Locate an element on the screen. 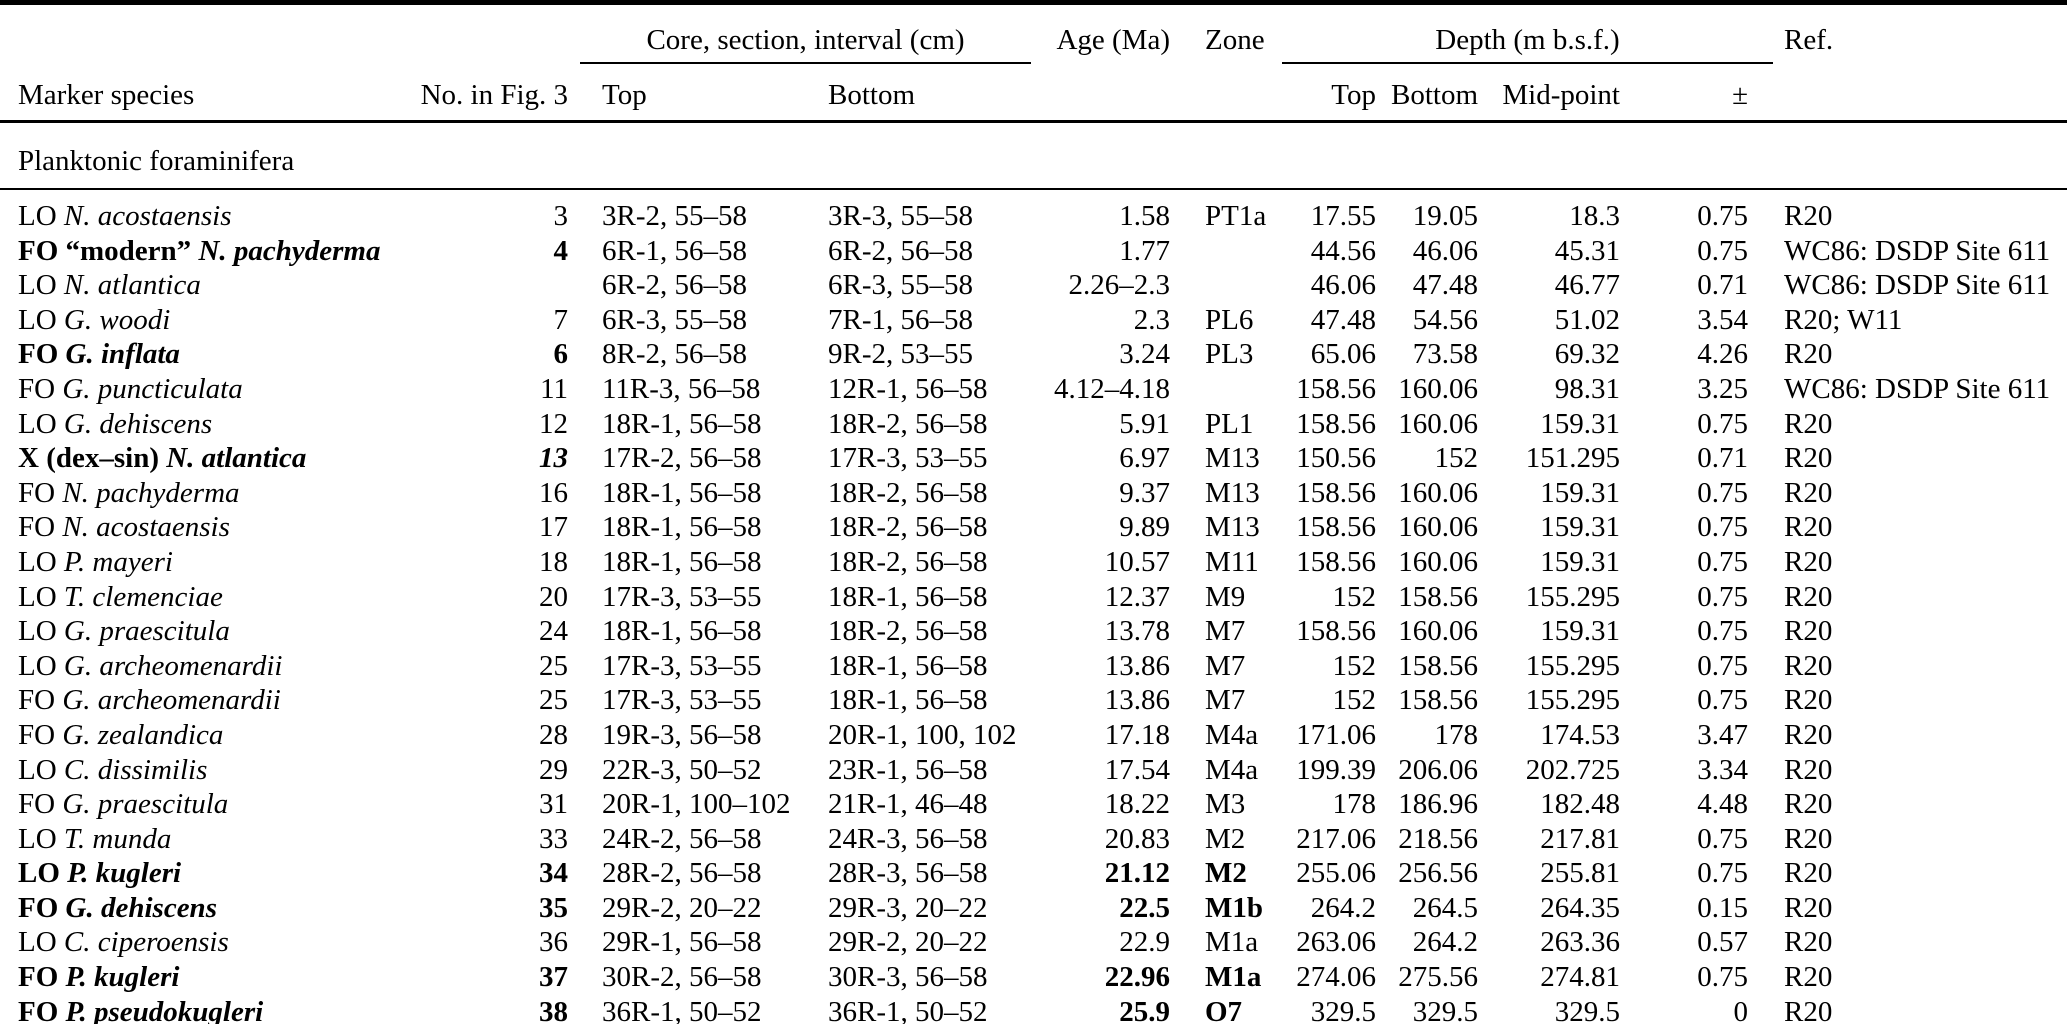  depth-mid-cell: 69.32 is located at coordinates (1587, 354).